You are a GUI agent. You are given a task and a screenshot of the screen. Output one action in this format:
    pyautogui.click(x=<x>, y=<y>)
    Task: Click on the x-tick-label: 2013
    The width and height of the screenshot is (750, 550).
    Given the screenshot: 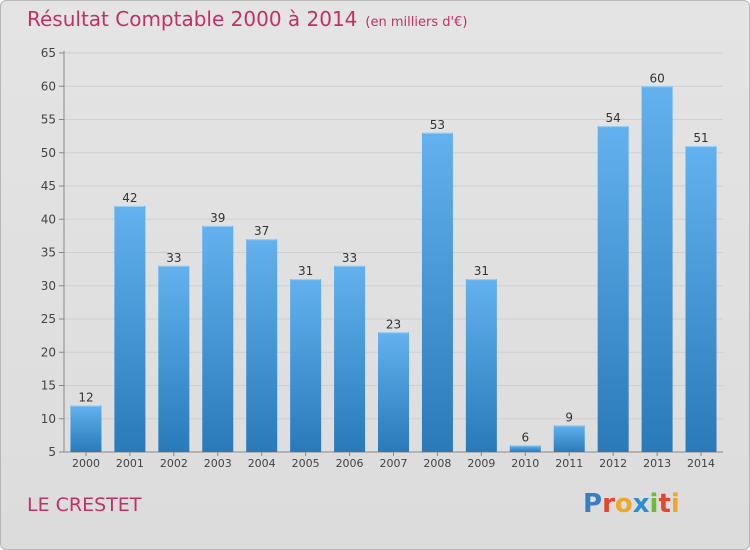 What is the action you would take?
    pyautogui.click(x=657, y=463)
    